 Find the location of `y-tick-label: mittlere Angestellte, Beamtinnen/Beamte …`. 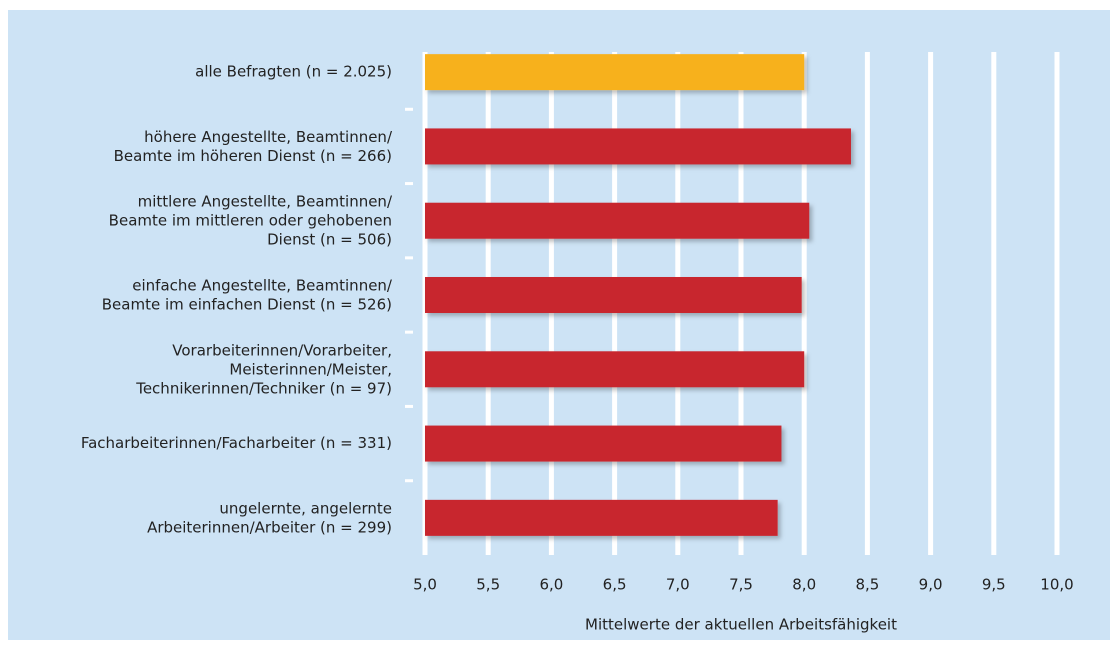

y-tick-label: mittlere Angestellte, Beamtinnen/Beamte … is located at coordinates (251, 220).